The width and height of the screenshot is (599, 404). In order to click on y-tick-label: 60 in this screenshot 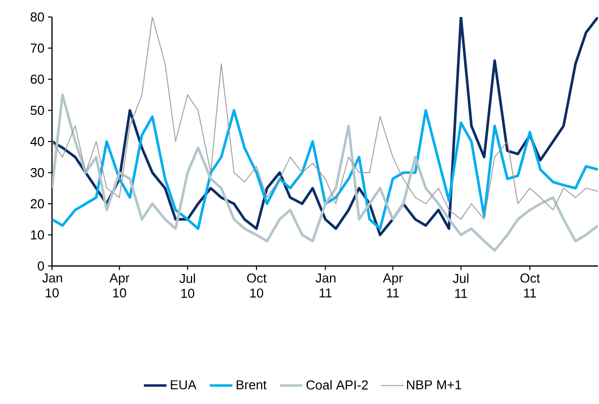, I will do `click(37, 79)`.